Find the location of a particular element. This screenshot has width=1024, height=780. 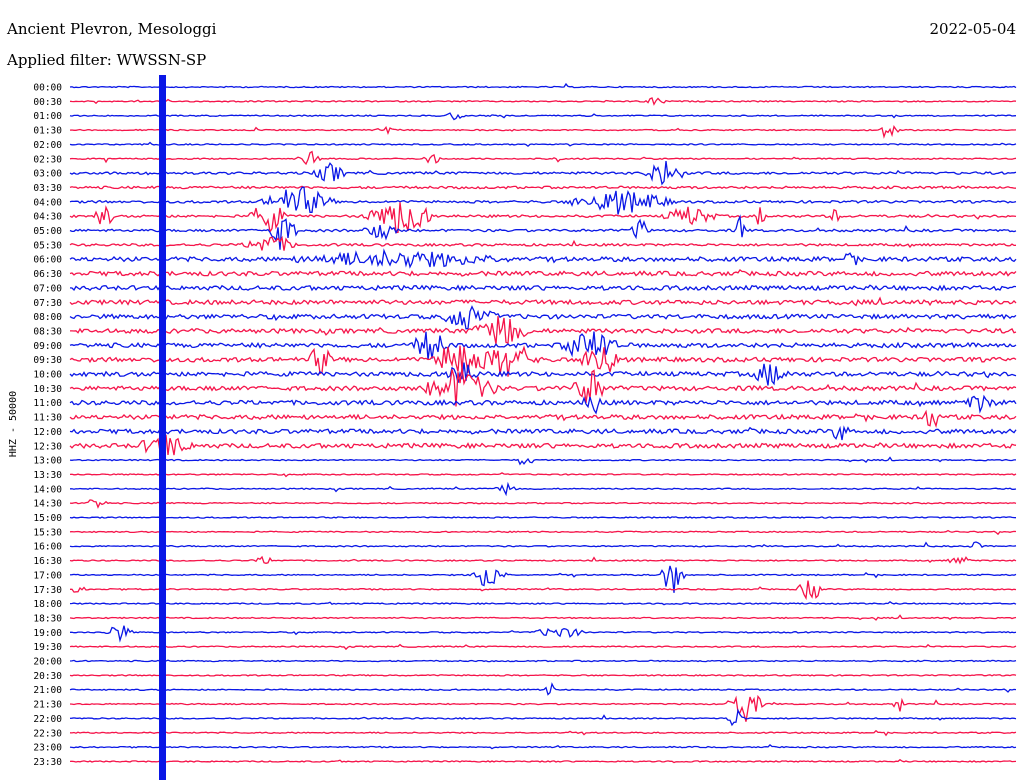

filter-label: Applied filter: WWSSN-SP is located at coordinates (107, 60).